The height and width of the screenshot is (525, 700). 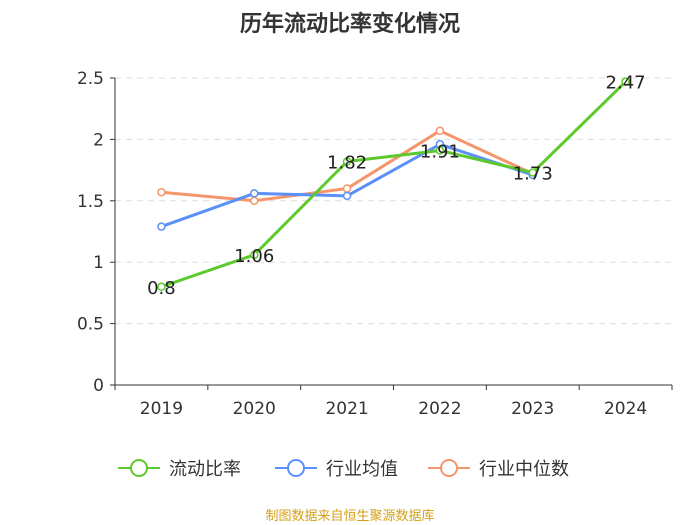 What do you see at coordinates (362, 469) in the screenshot?
I see `legend-label: 行业均值` at bounding box center [362, 469].